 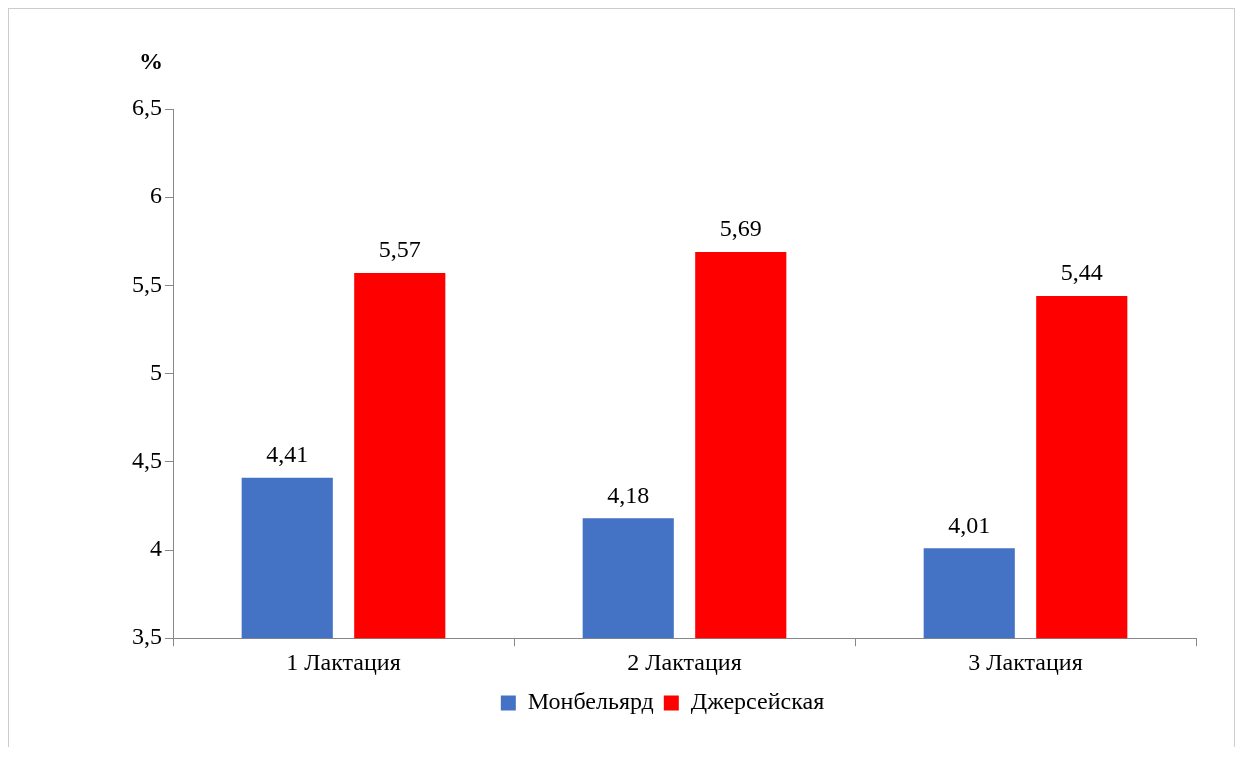 What do you see at coordinates (399, 249) in the screenshot?
I see `data-label: 5,57` at bounding box center [399, 249].